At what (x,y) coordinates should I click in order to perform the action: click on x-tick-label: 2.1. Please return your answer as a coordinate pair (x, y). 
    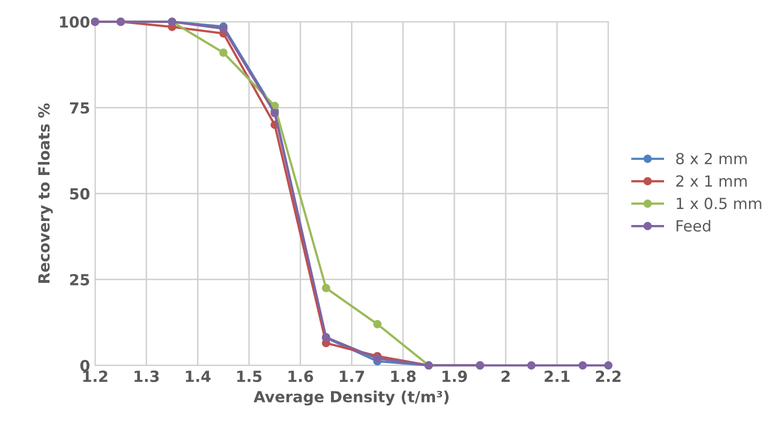
    Looking at the image, I should click on (557, 376).